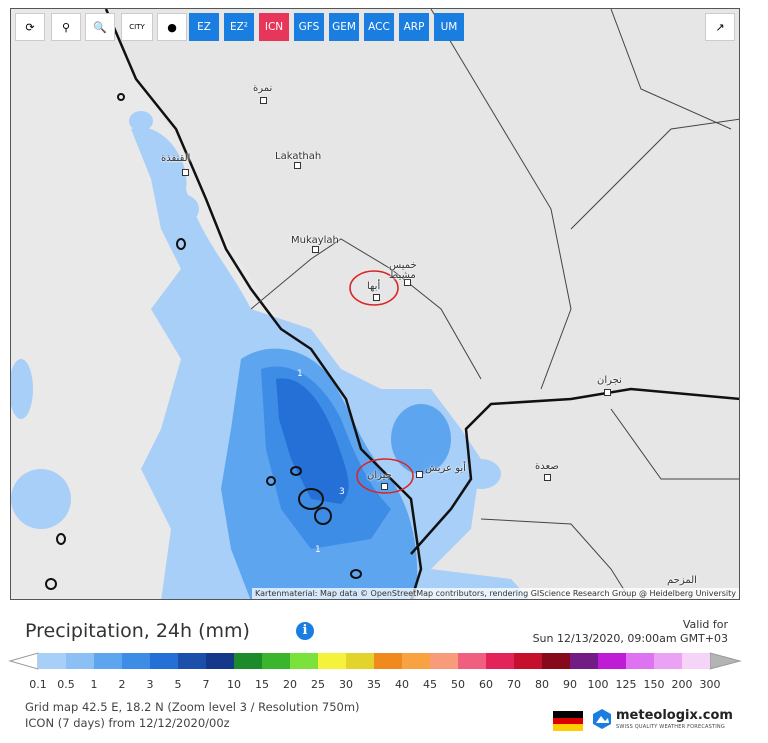 The height and width of the screenshot is (743, 768). What do you see at coordinates (674, 715) in the screenshot?
I see `logo: meteologix.com` at bounding box center [674, 715].